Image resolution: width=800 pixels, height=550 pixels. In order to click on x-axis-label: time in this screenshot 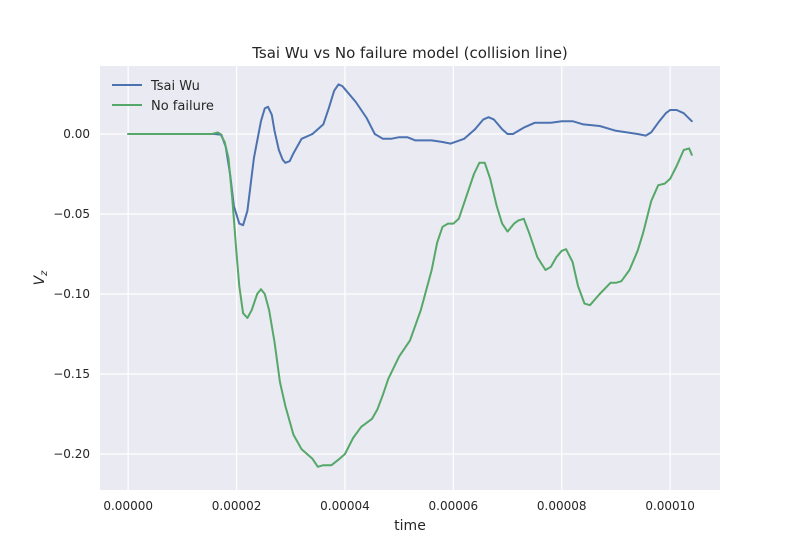, I will do `click(410, 526)`.